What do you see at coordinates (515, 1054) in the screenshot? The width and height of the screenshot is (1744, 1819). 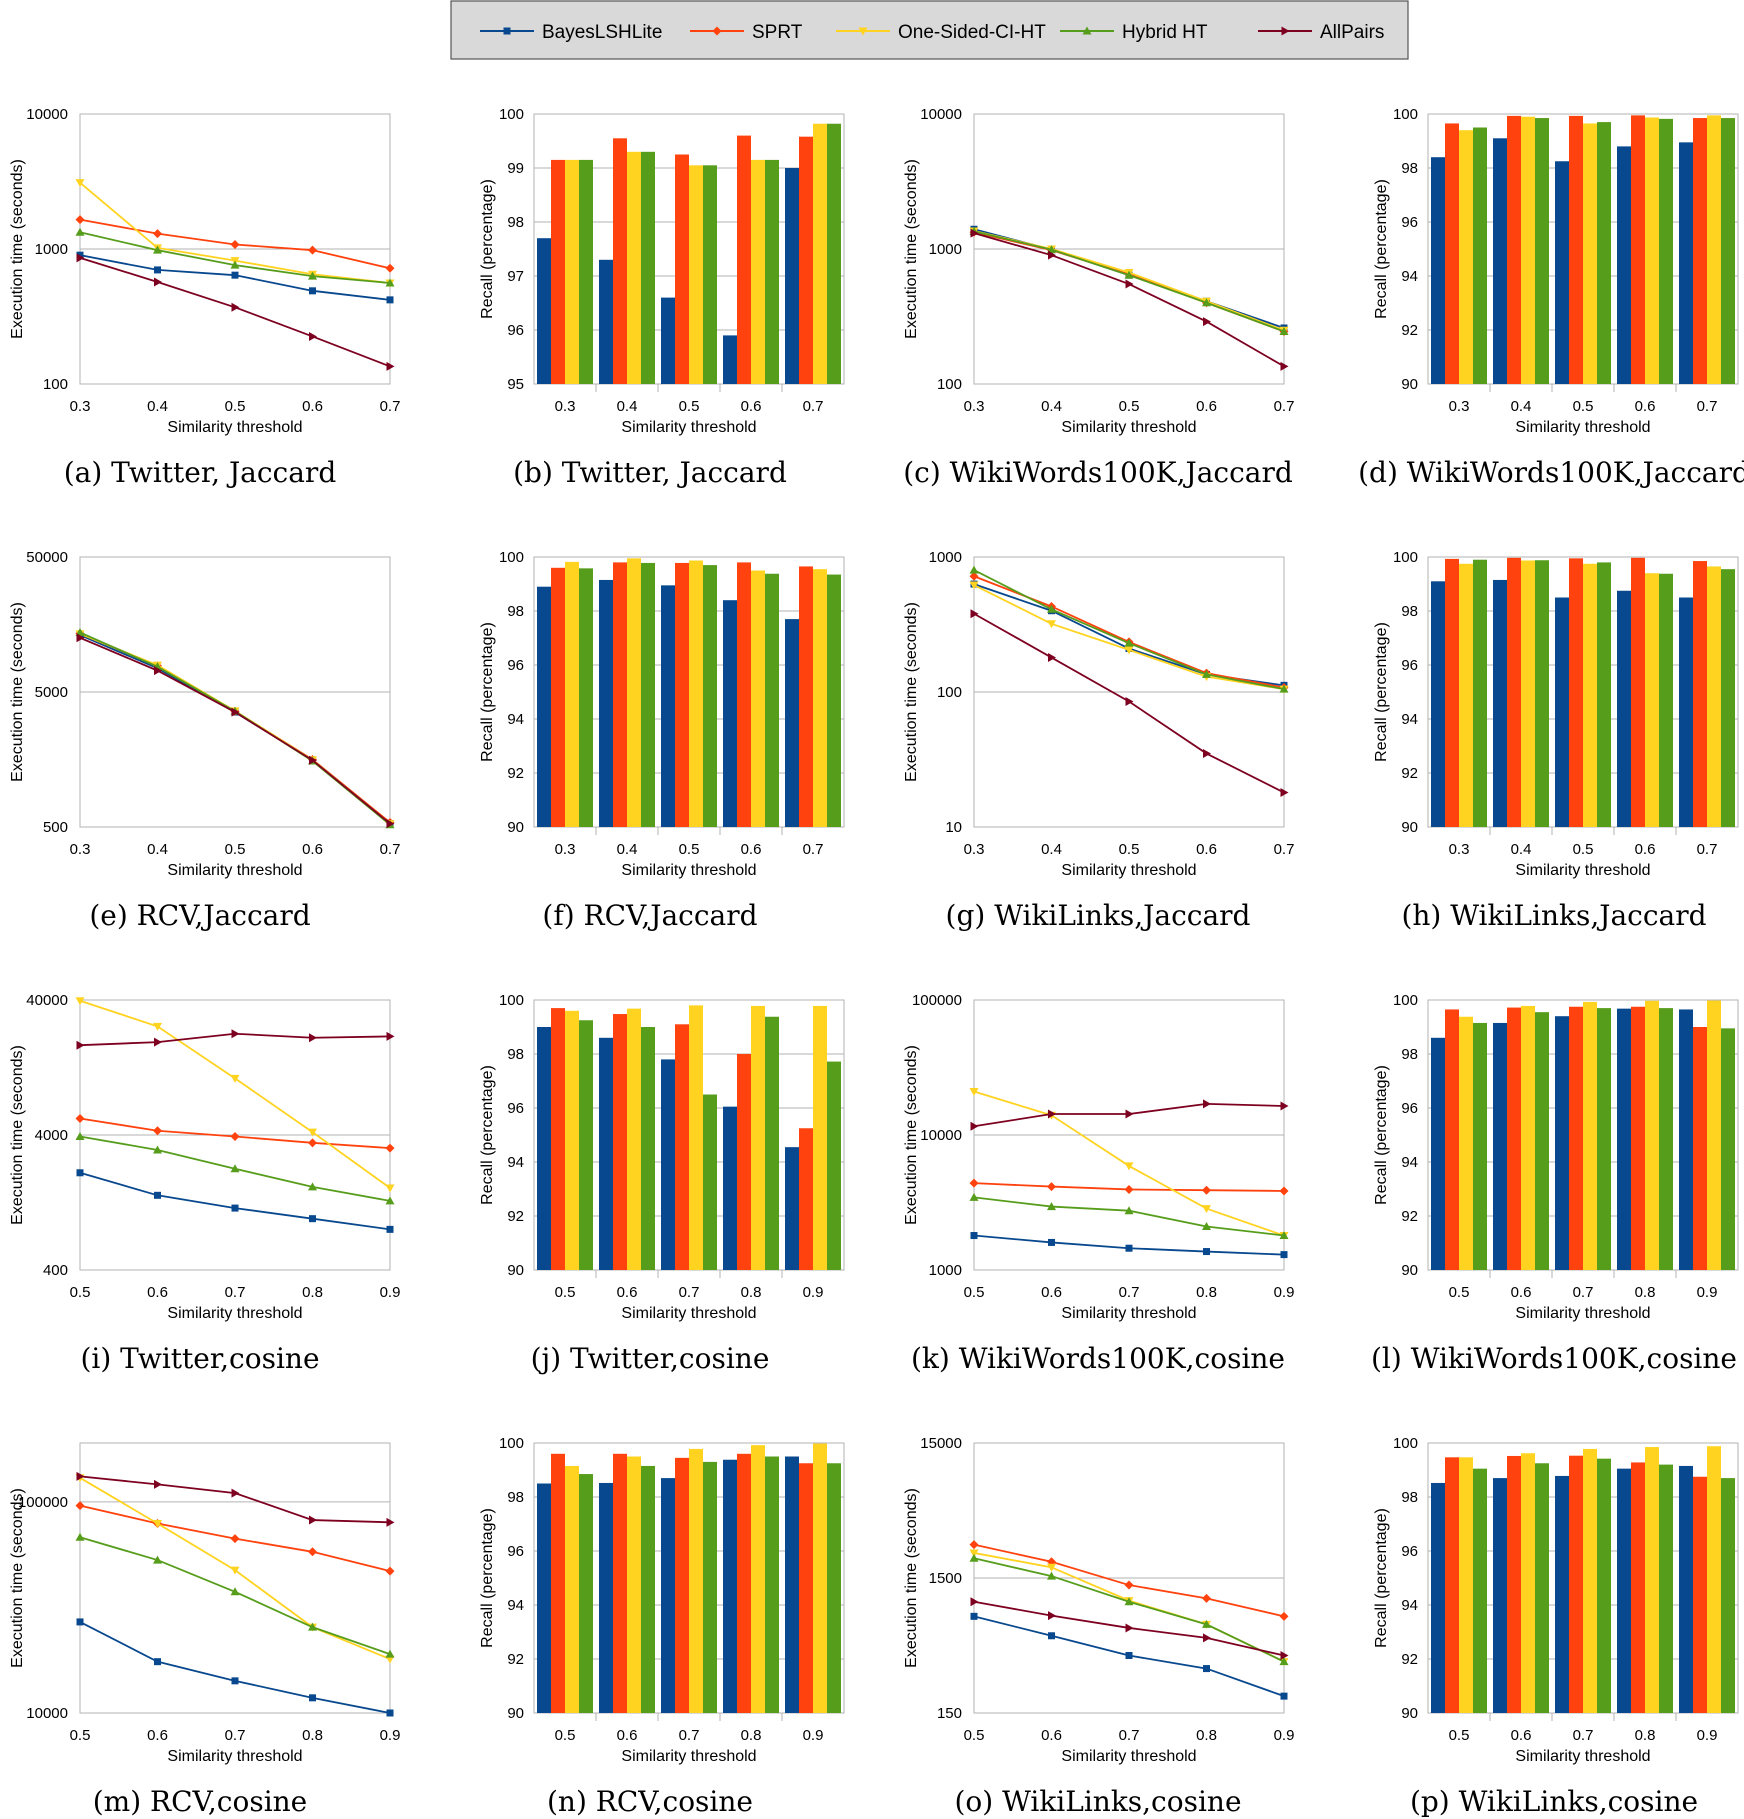 I see `y-tick-label: 98` at bounding box center [515, 1054].